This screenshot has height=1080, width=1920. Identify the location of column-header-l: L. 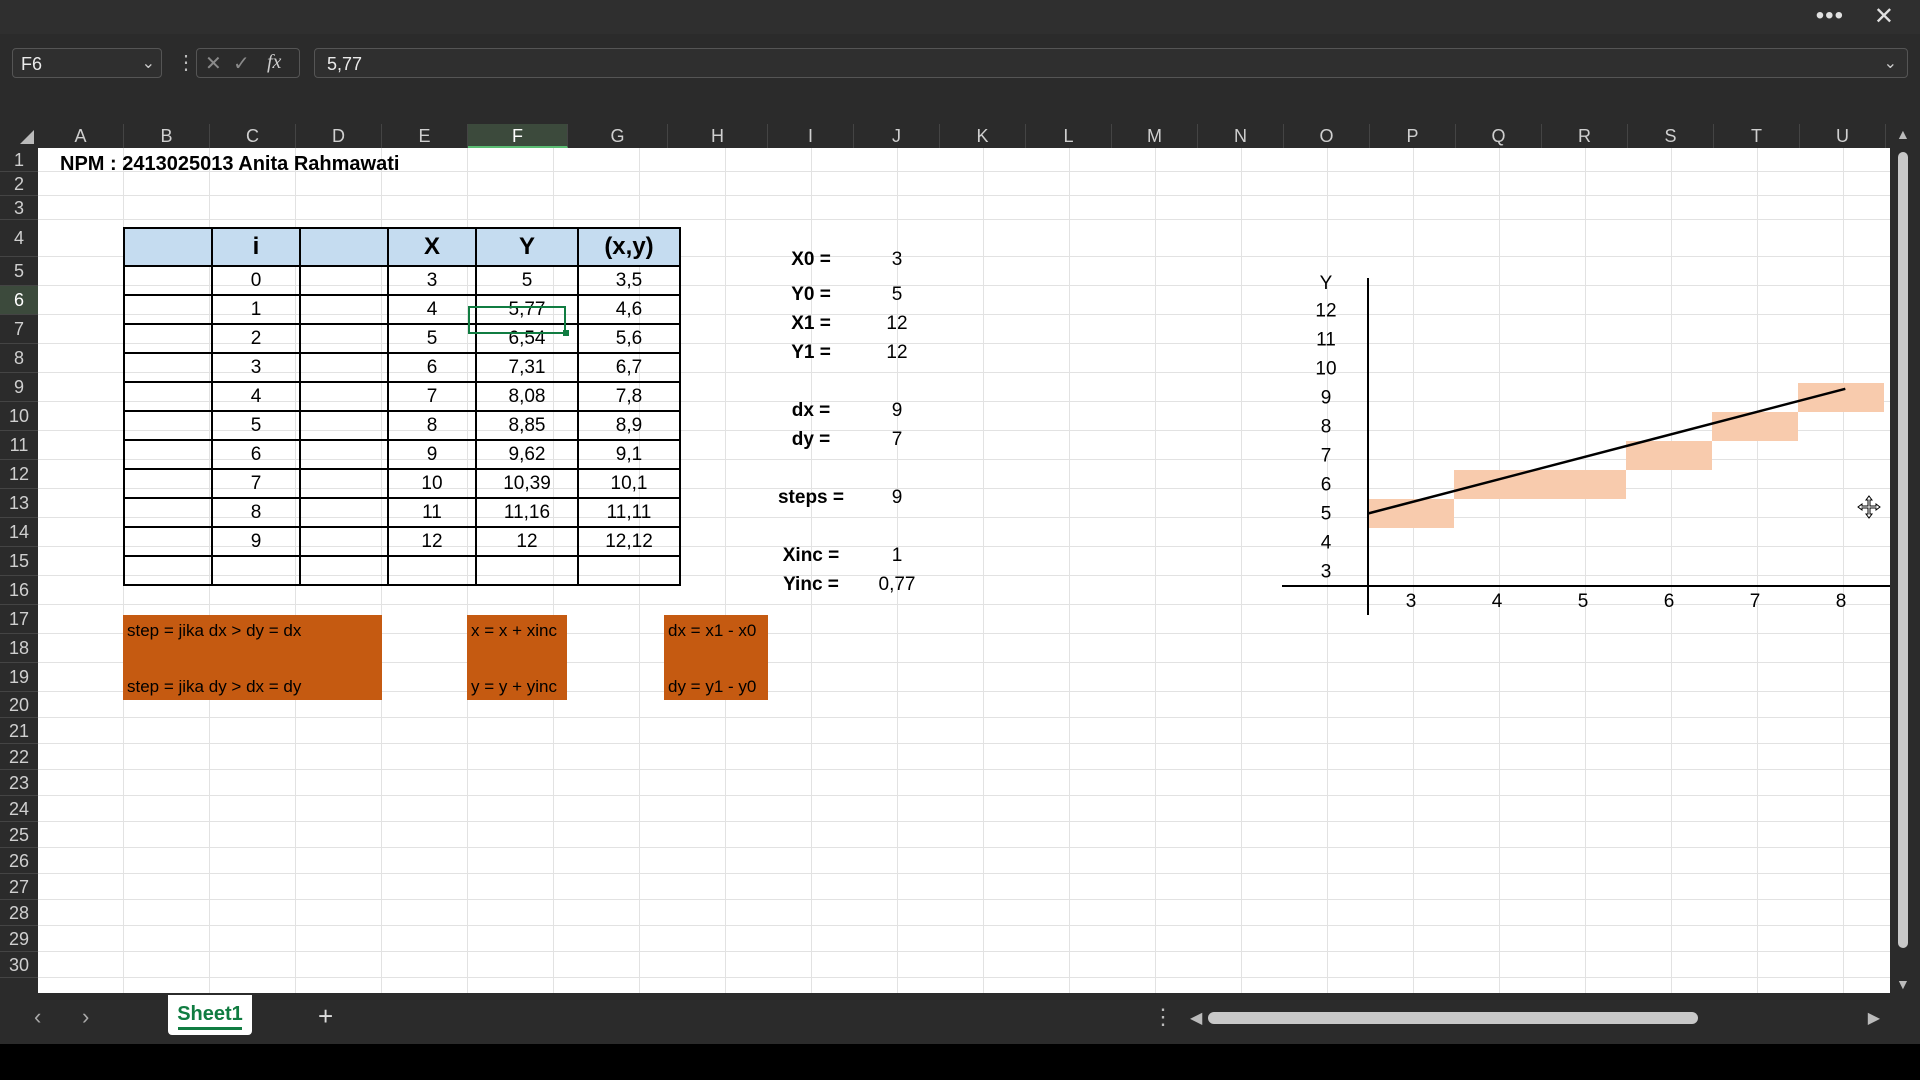
(1069, 136).